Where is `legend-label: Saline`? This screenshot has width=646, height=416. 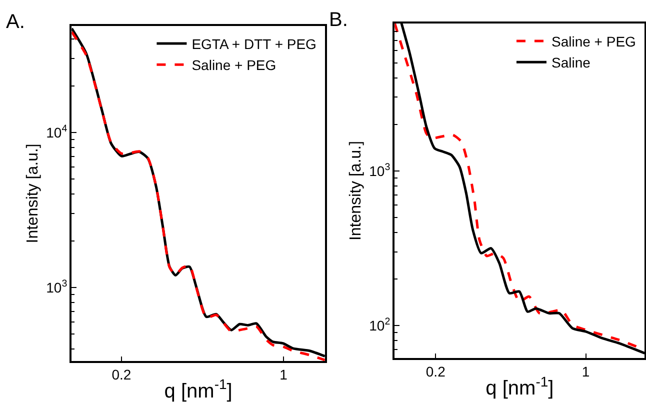
legend-label: Saline is located at coordinates (571, 62).